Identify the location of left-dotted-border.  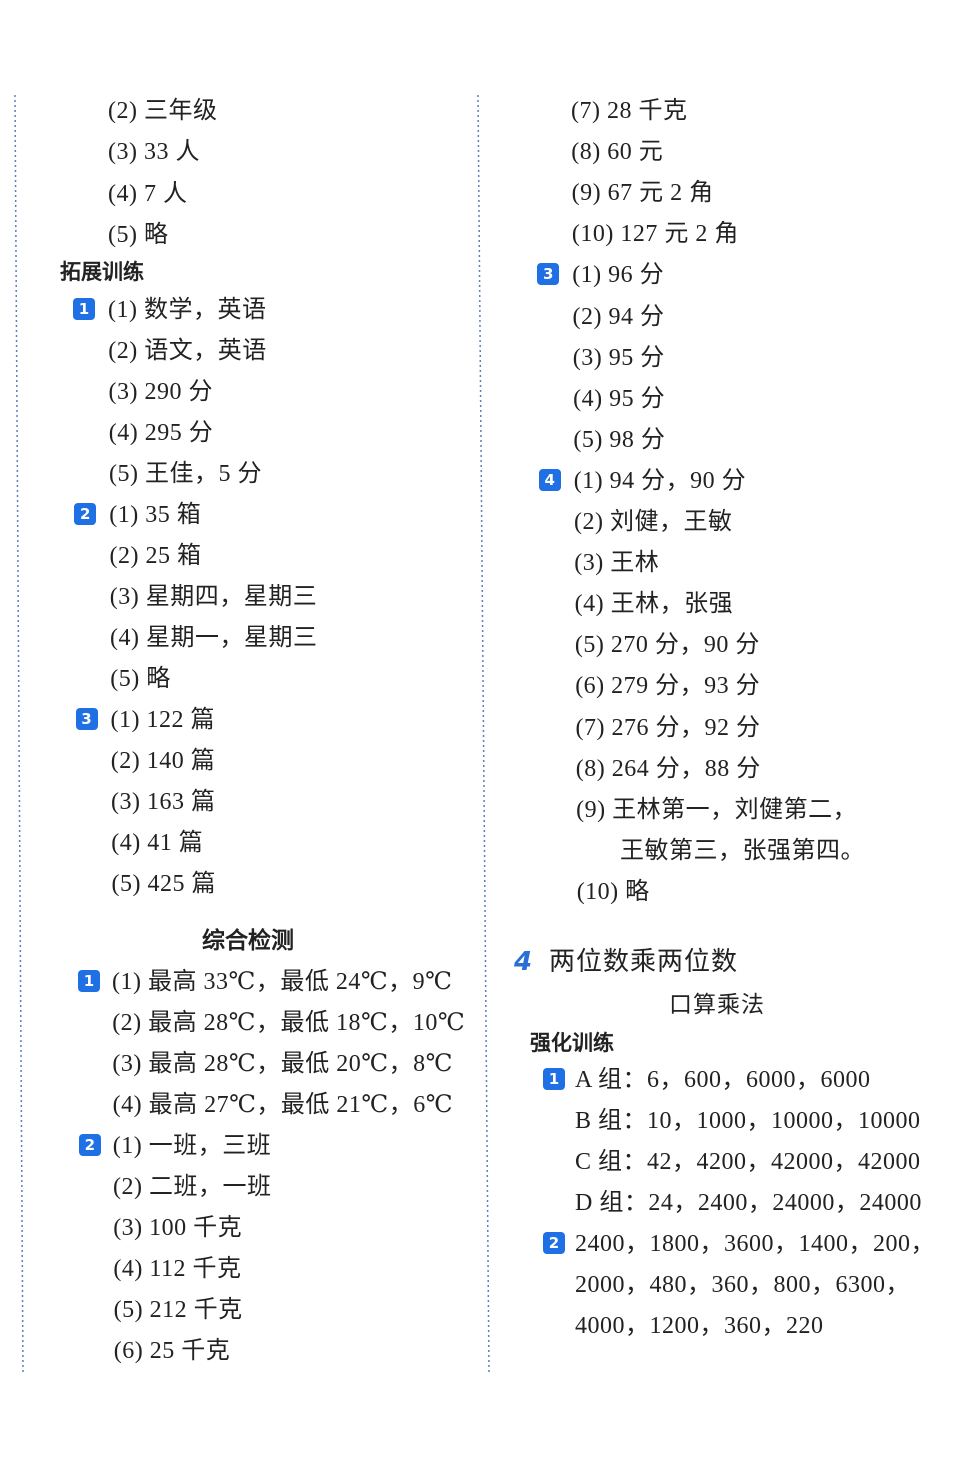
(19, 733).